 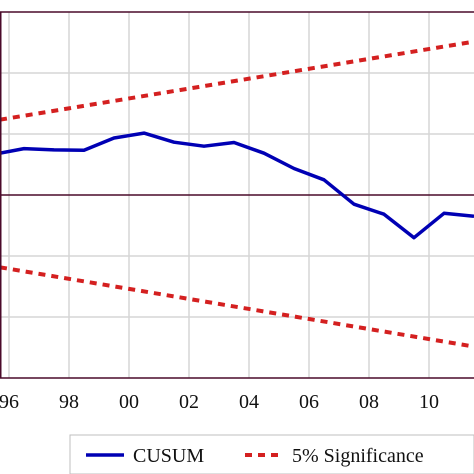 What do you see at coordinates (129, 402) in the screenshot?
I see `x-tick-label-00: 00` at bounding box center [129, 402].